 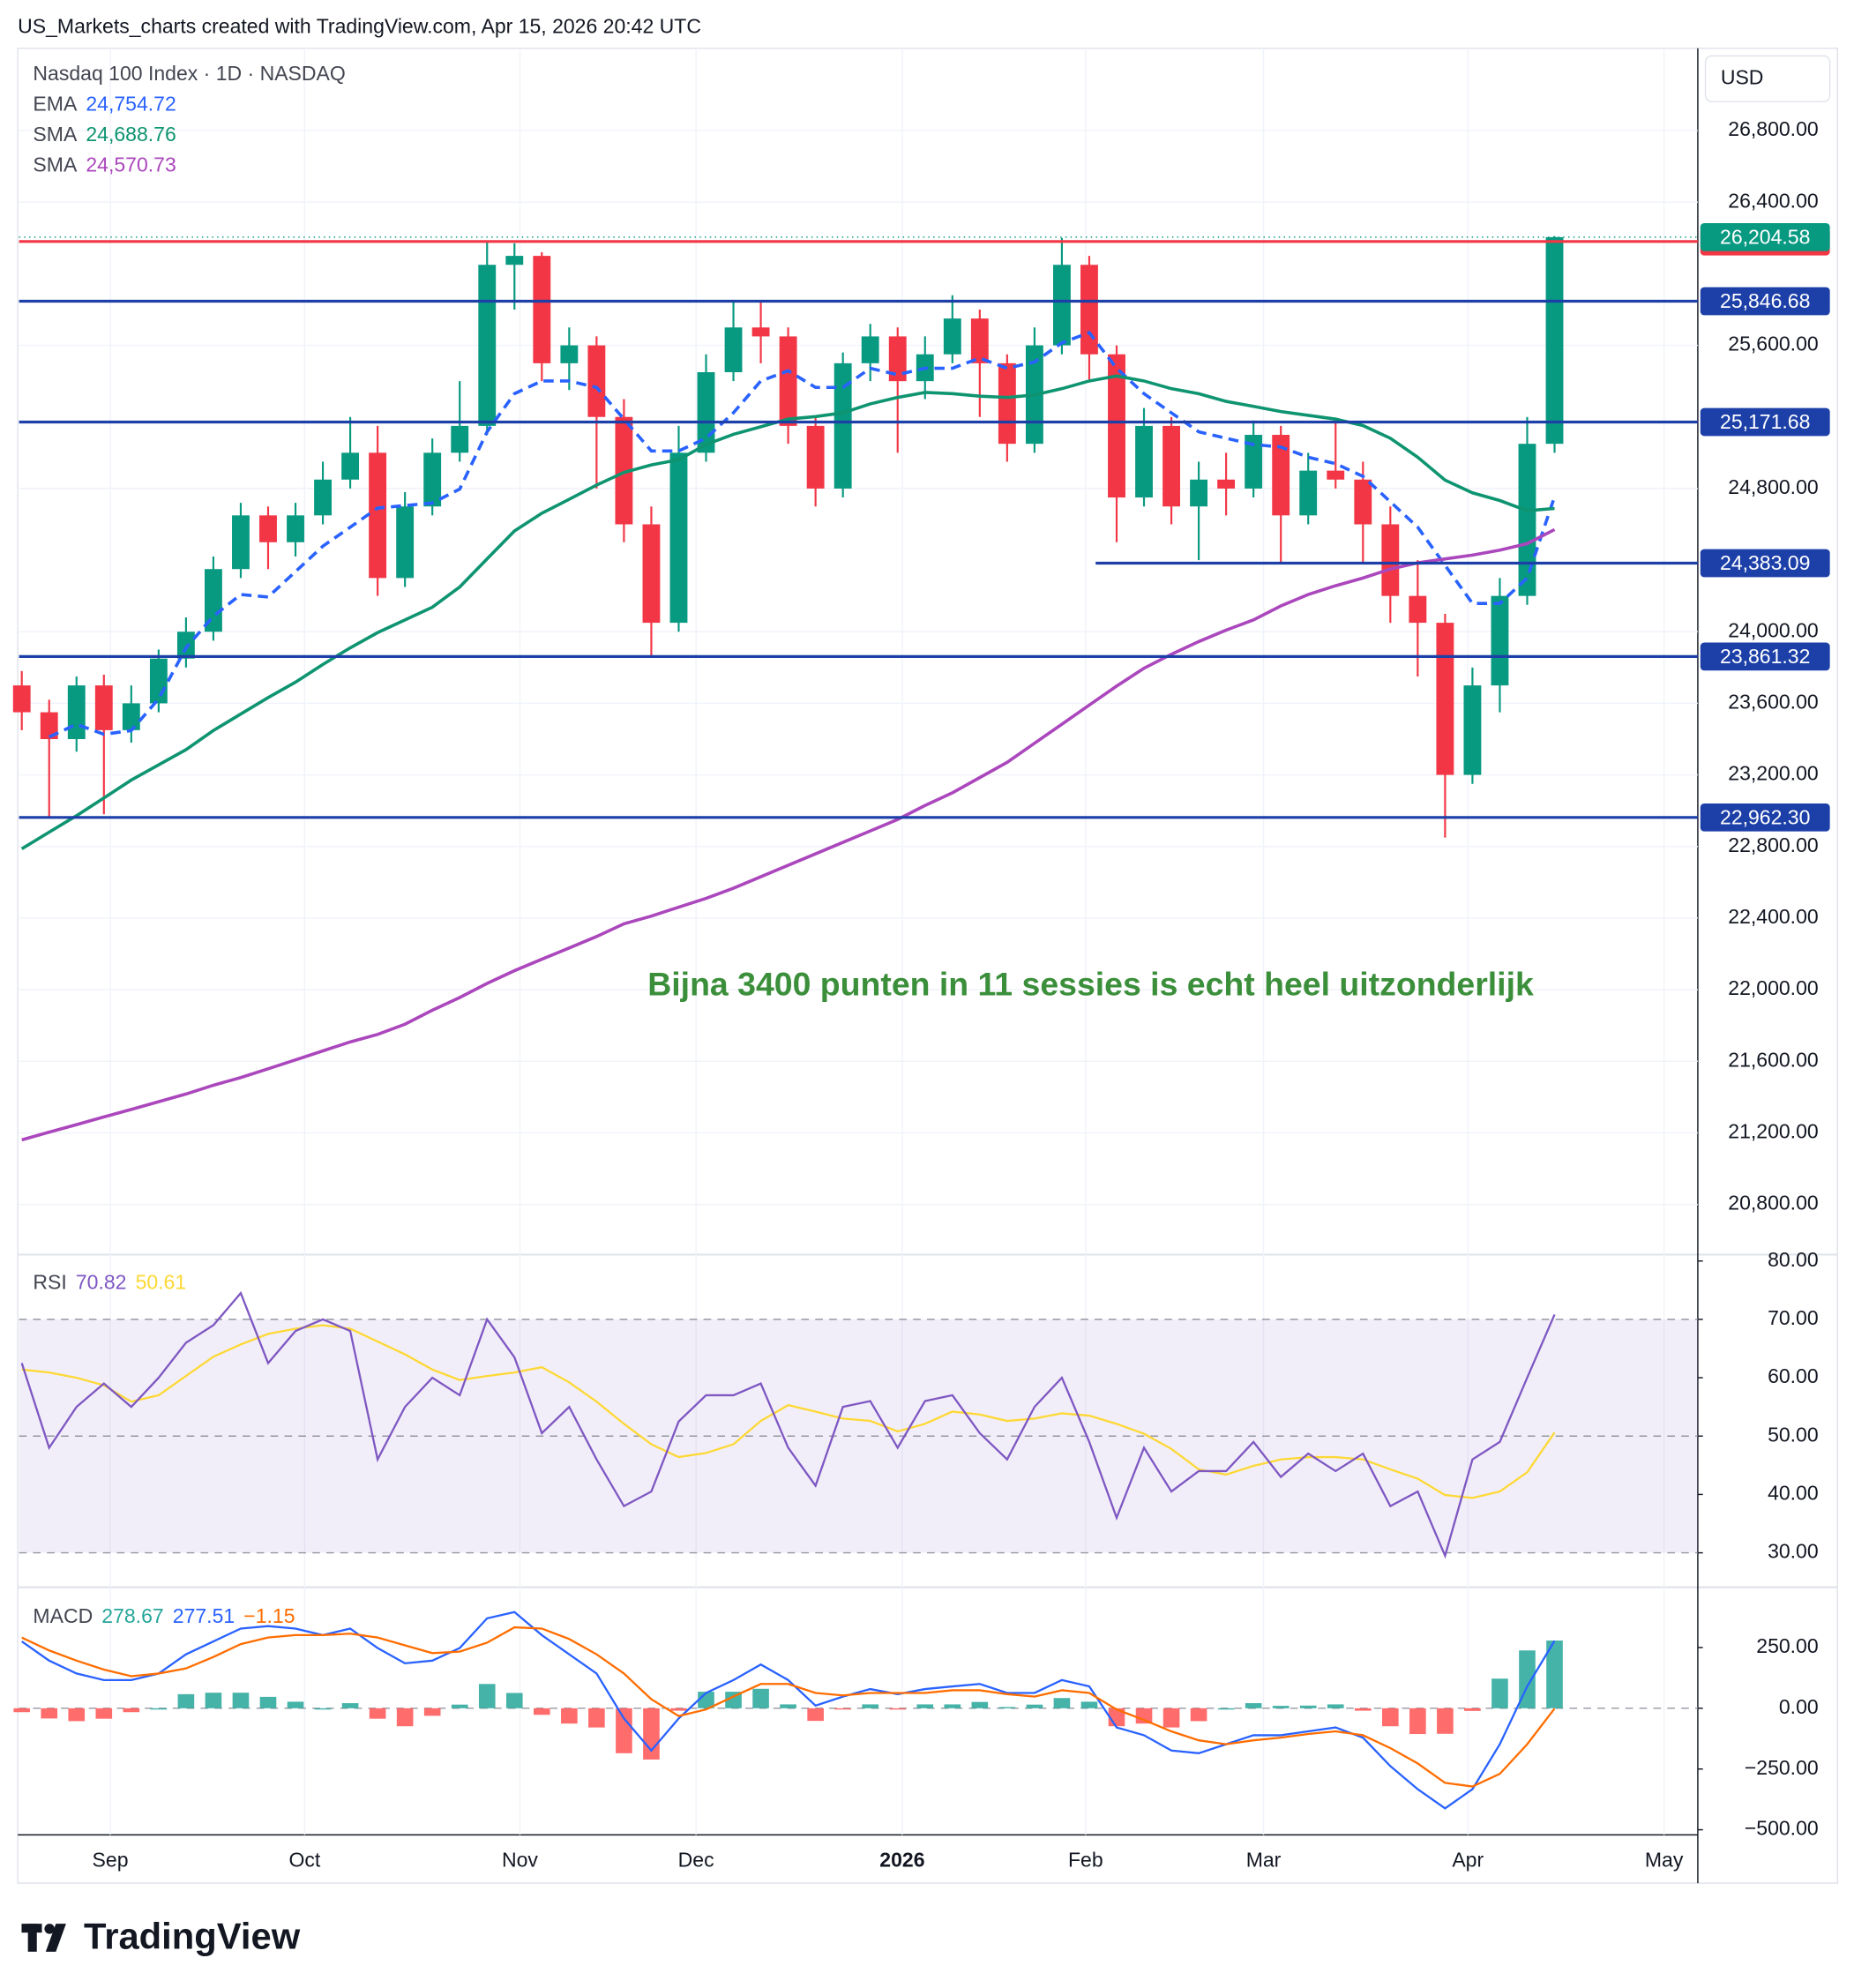 What do you see at coordinates (131, 164) in the screenshot?
I see `legend-value: 24,570.73` at bounding box center [131, 164].